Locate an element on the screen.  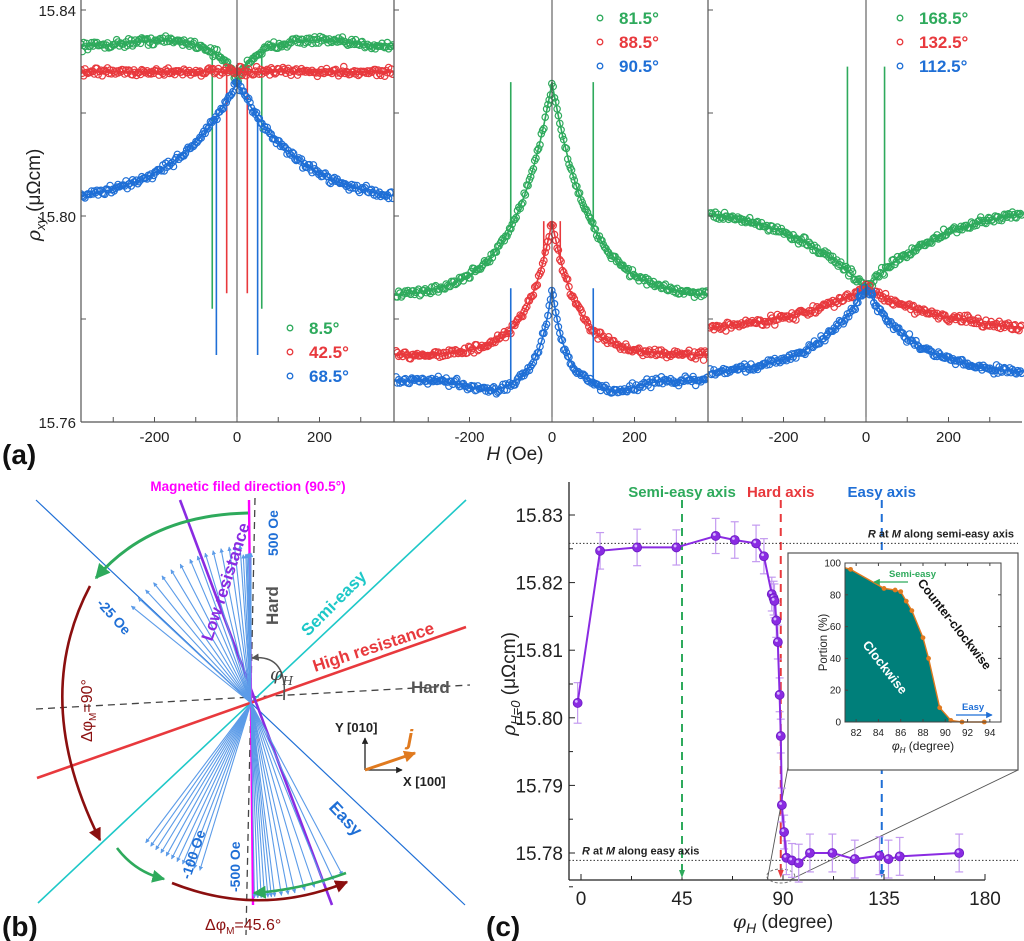
subplot-0-data is located at coordinates (237, 194).